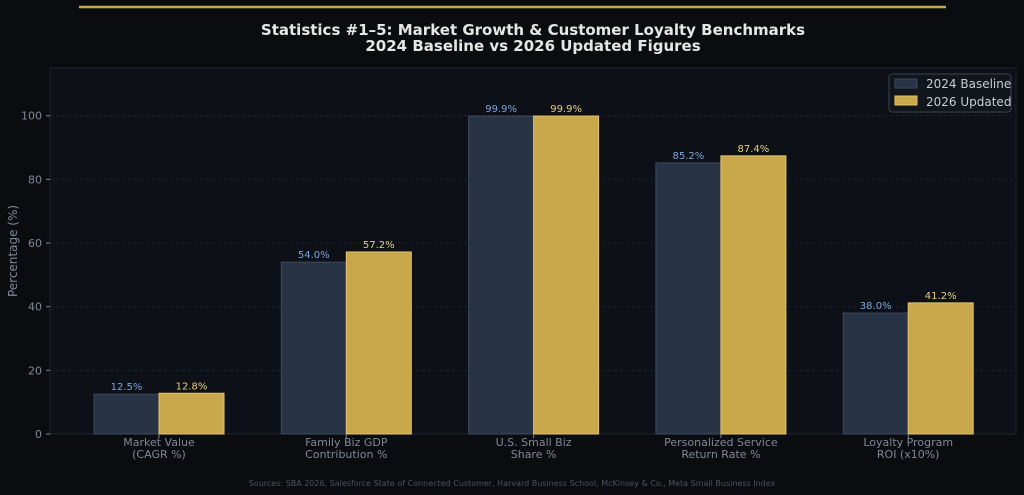  Describe the element at coordinates (876, 306) in the screenshot. I see `data-label-baseline-4: 38.0%` at that location.